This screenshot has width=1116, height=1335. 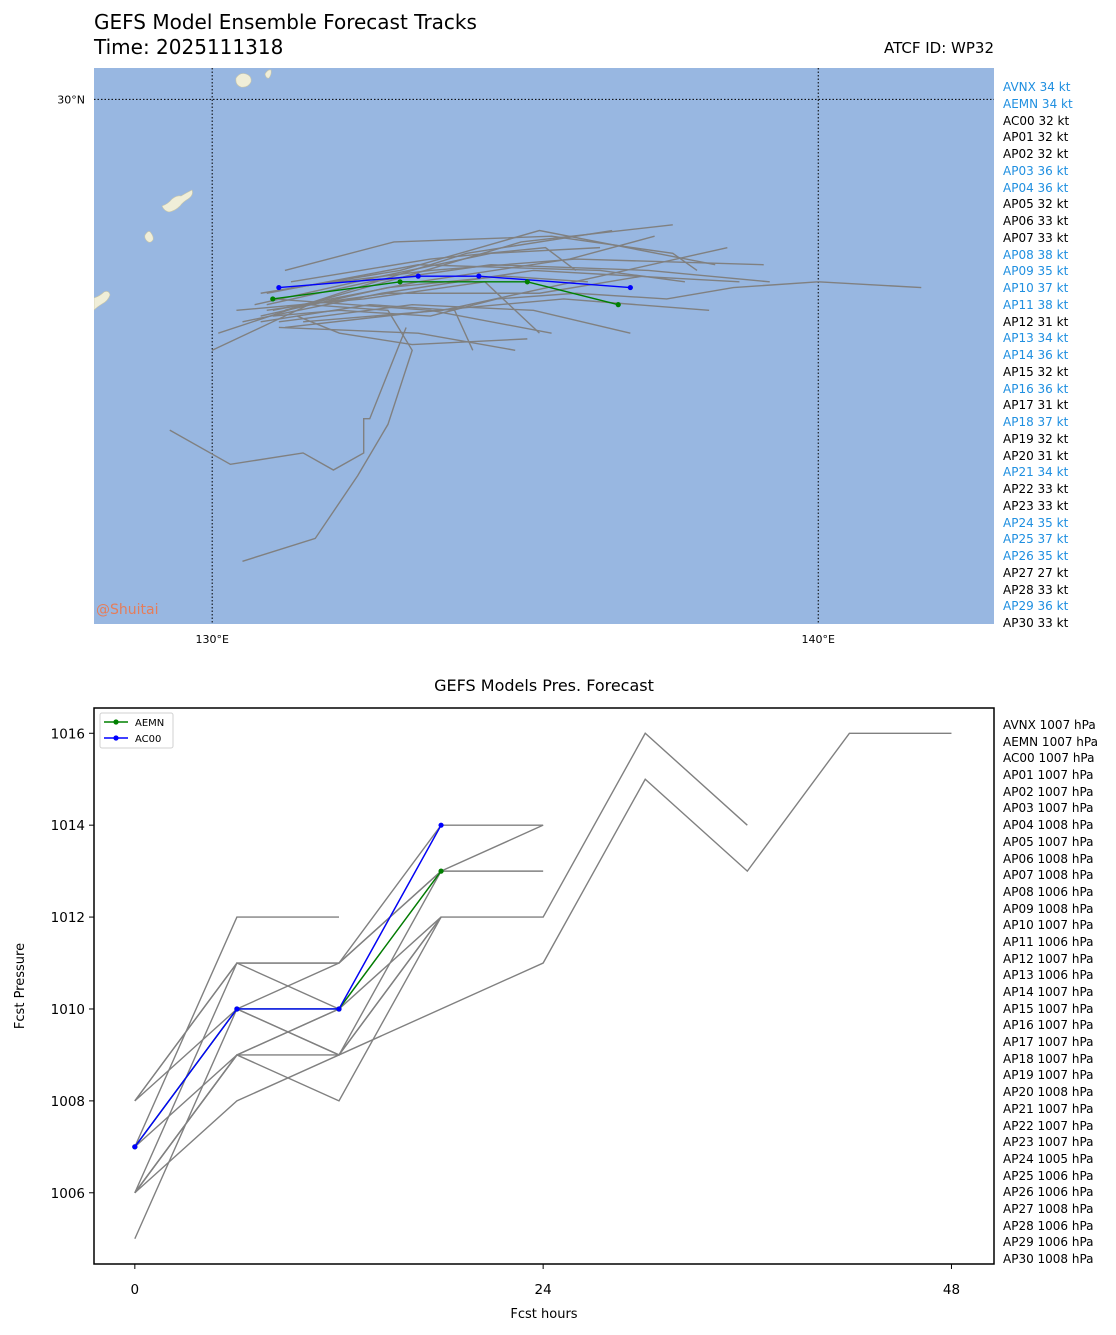 I want to click on intensity-legend-item: AP04 36 kt, so click(x=1036, y=187).